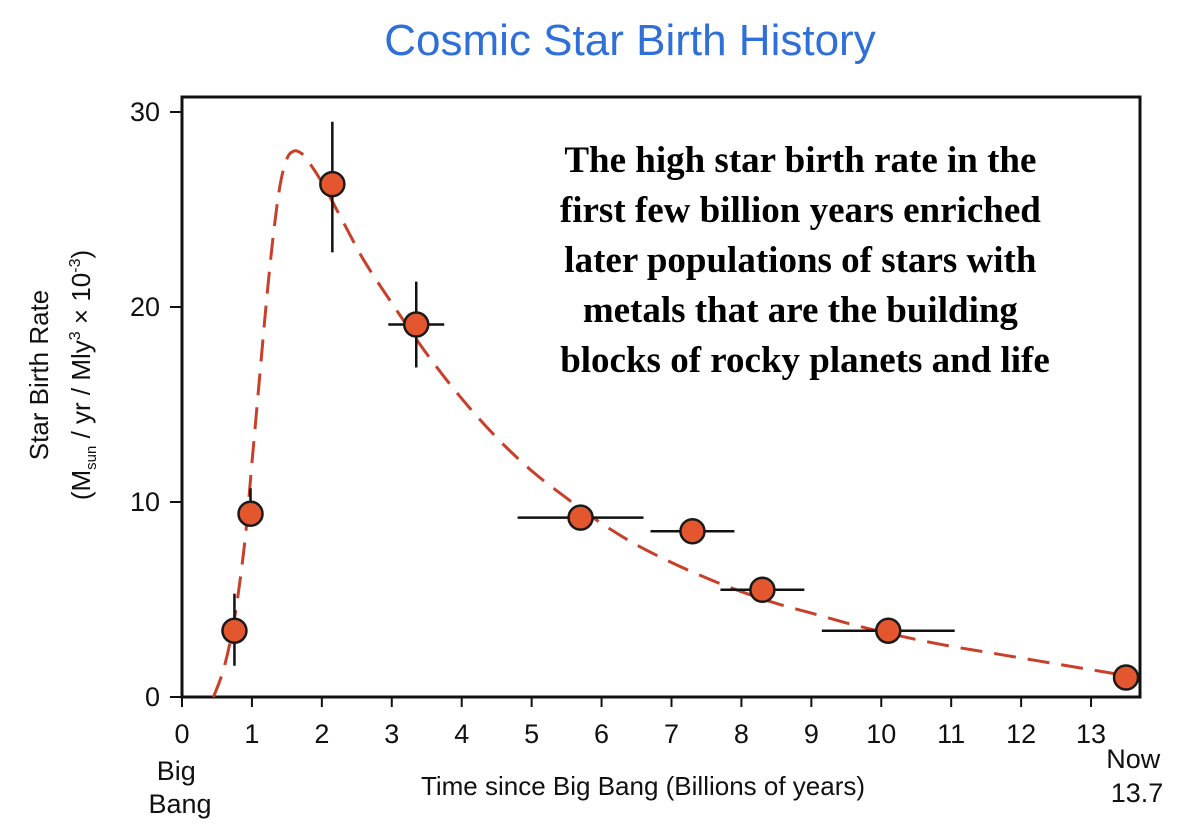 Image resolution: width=1200 pixels, height=831 pixels. Describe the element at coordinates (321, 734) in the screenshot. I see `x-tick-label: 2` at that location.